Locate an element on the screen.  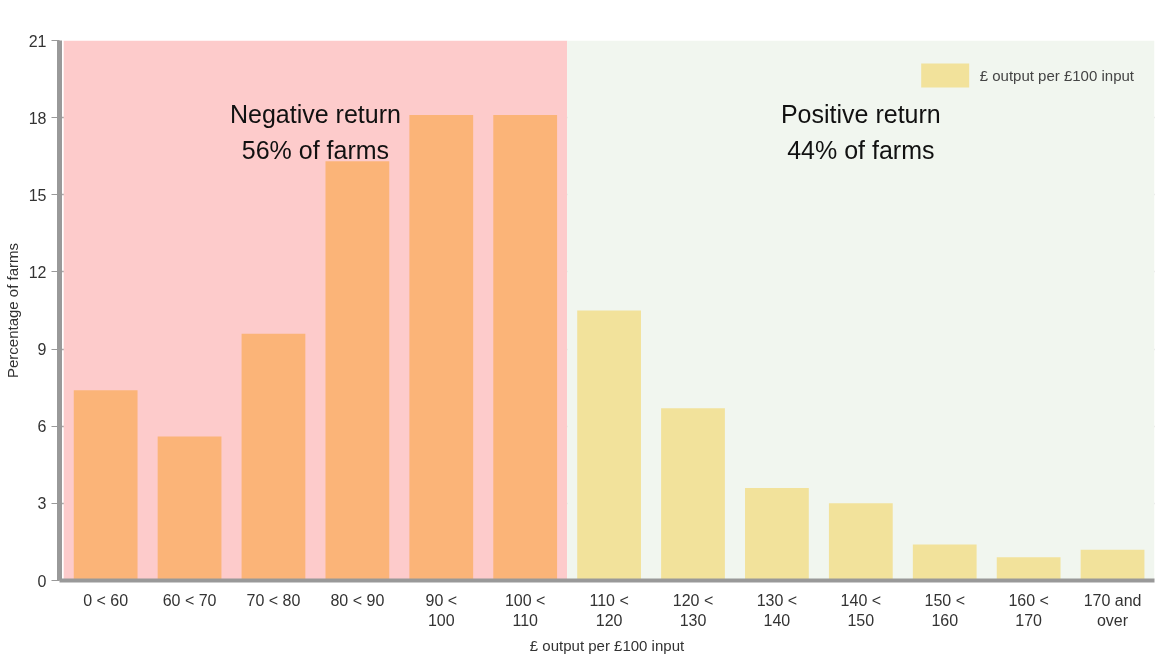
band-label: Negative return 56% of farms is located at coordinates (315, 132).